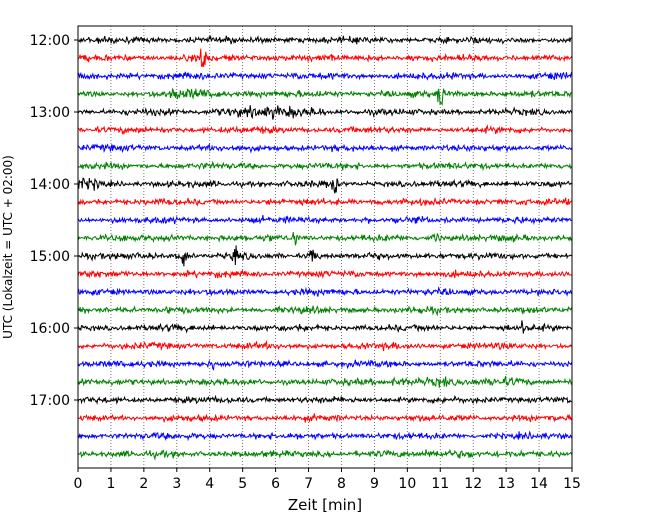 The image size is (650, 520). I want to click on x-tick-label-1: 1, so click(110, 484).